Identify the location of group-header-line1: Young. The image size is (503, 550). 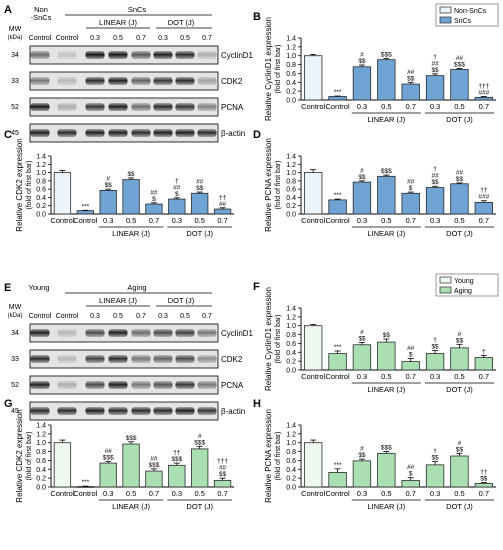
(39, 287).